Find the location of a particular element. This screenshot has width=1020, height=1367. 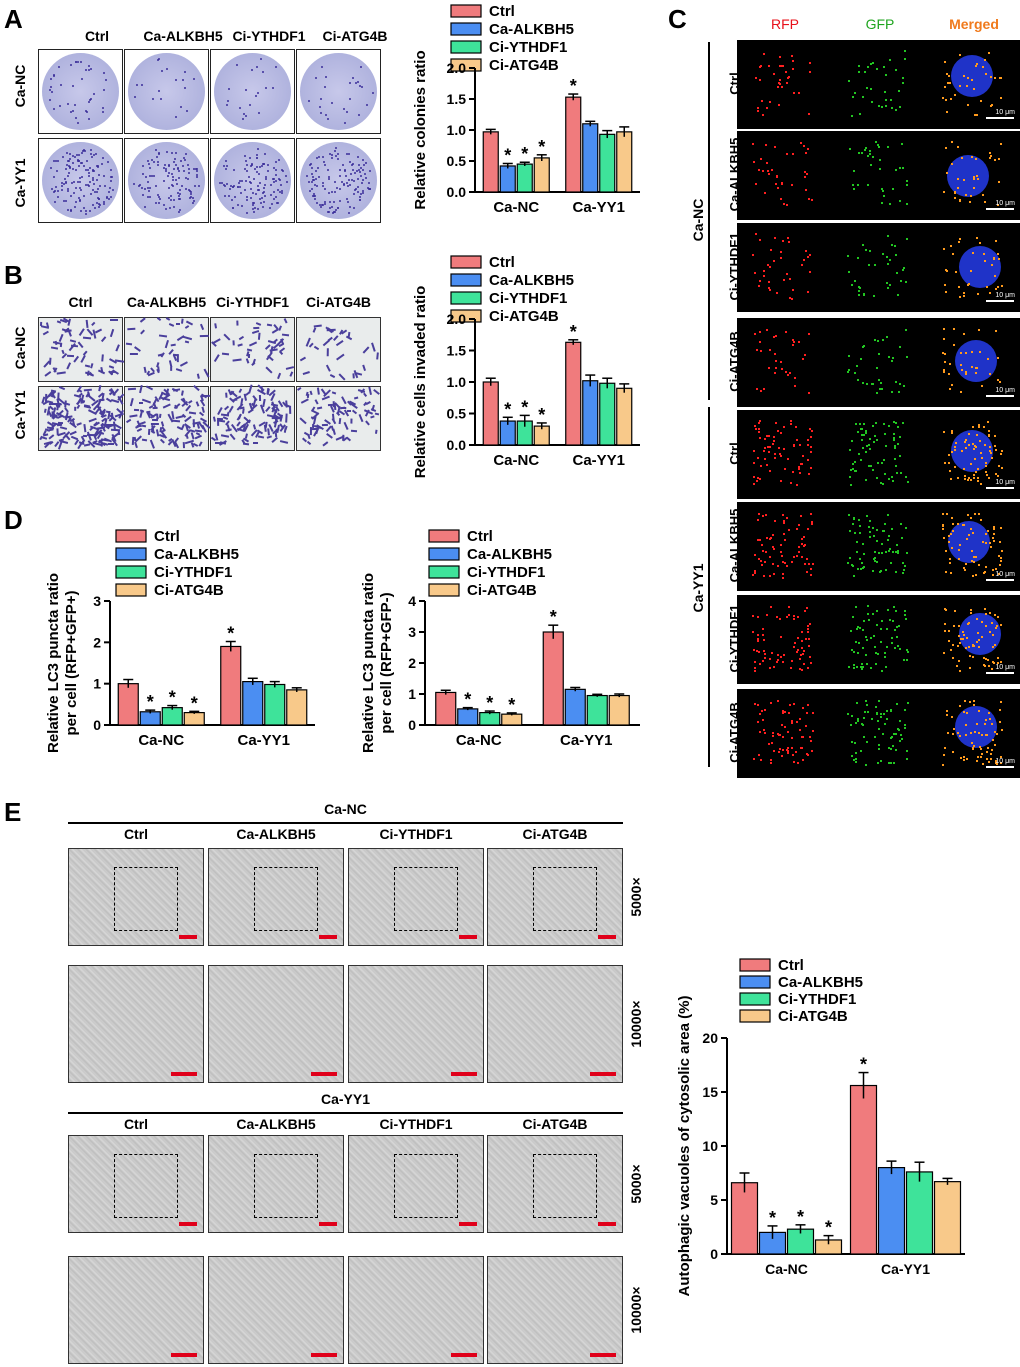

y-tick-label: 0.0 is located at coordinates (457, 192).